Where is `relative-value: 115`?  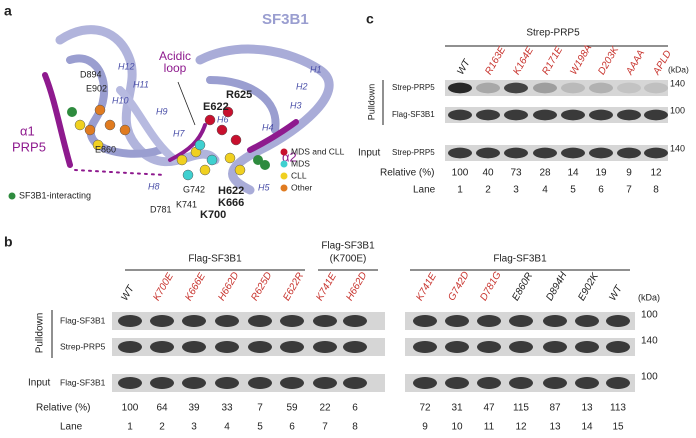 relative-value: 115 is located at coordinates (521, 408).